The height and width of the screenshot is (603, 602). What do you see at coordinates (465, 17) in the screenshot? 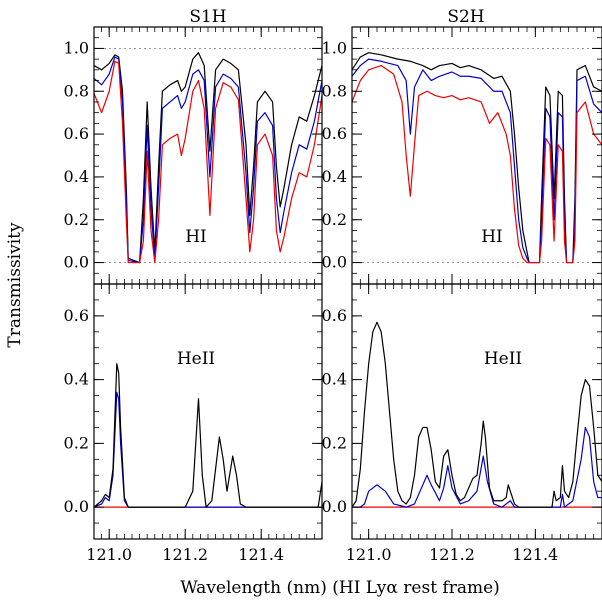
I see `panel-title-s2h: S2H` at bounding box center [465, 17].